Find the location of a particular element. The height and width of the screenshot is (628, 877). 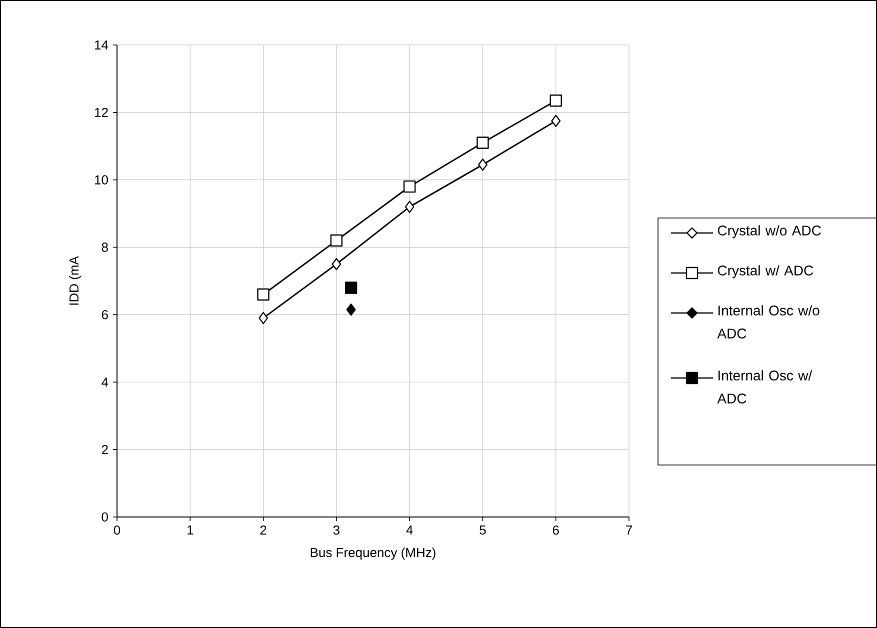

x-axis-title: Bus Frequency (MHz) is located at coordinates (373, 554).